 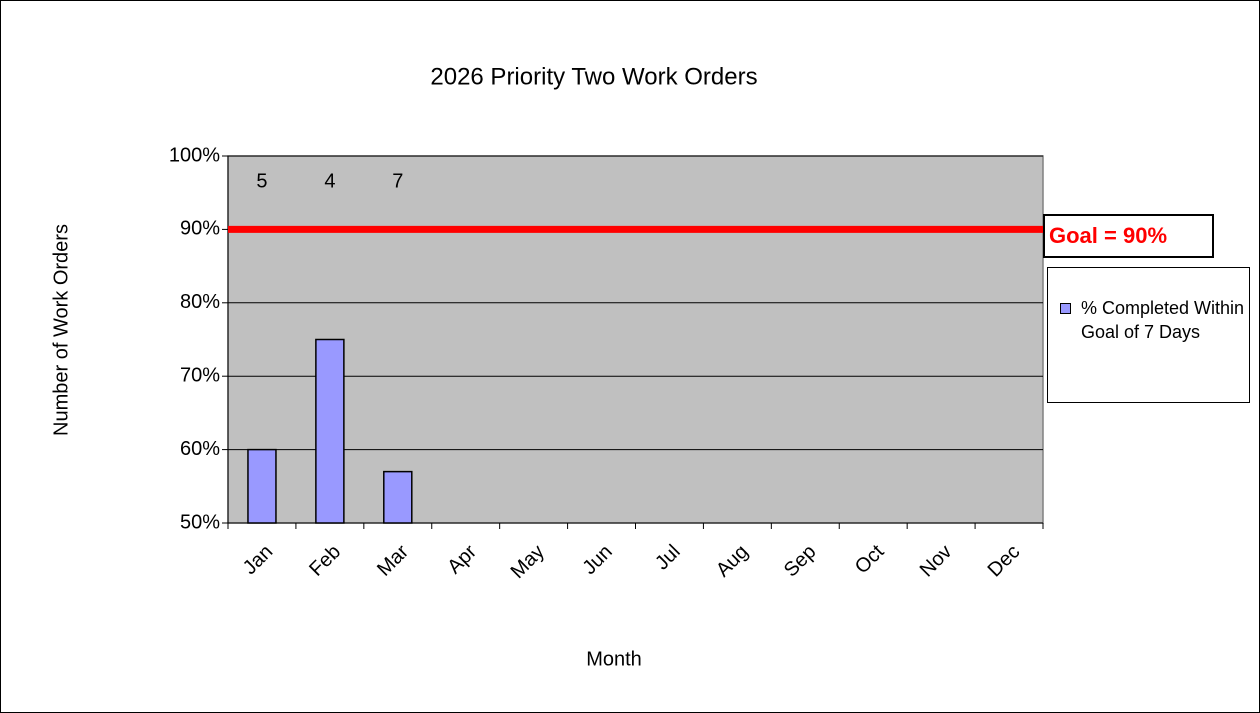 I want to click on y-tick-label: 70%, so click(x=200, y=375).